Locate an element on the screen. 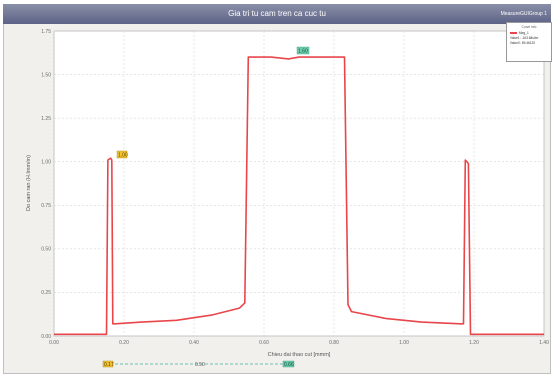 The height and width of the screenshot is (378, 554). marker-peak-box is located at coordinates (303, 50).